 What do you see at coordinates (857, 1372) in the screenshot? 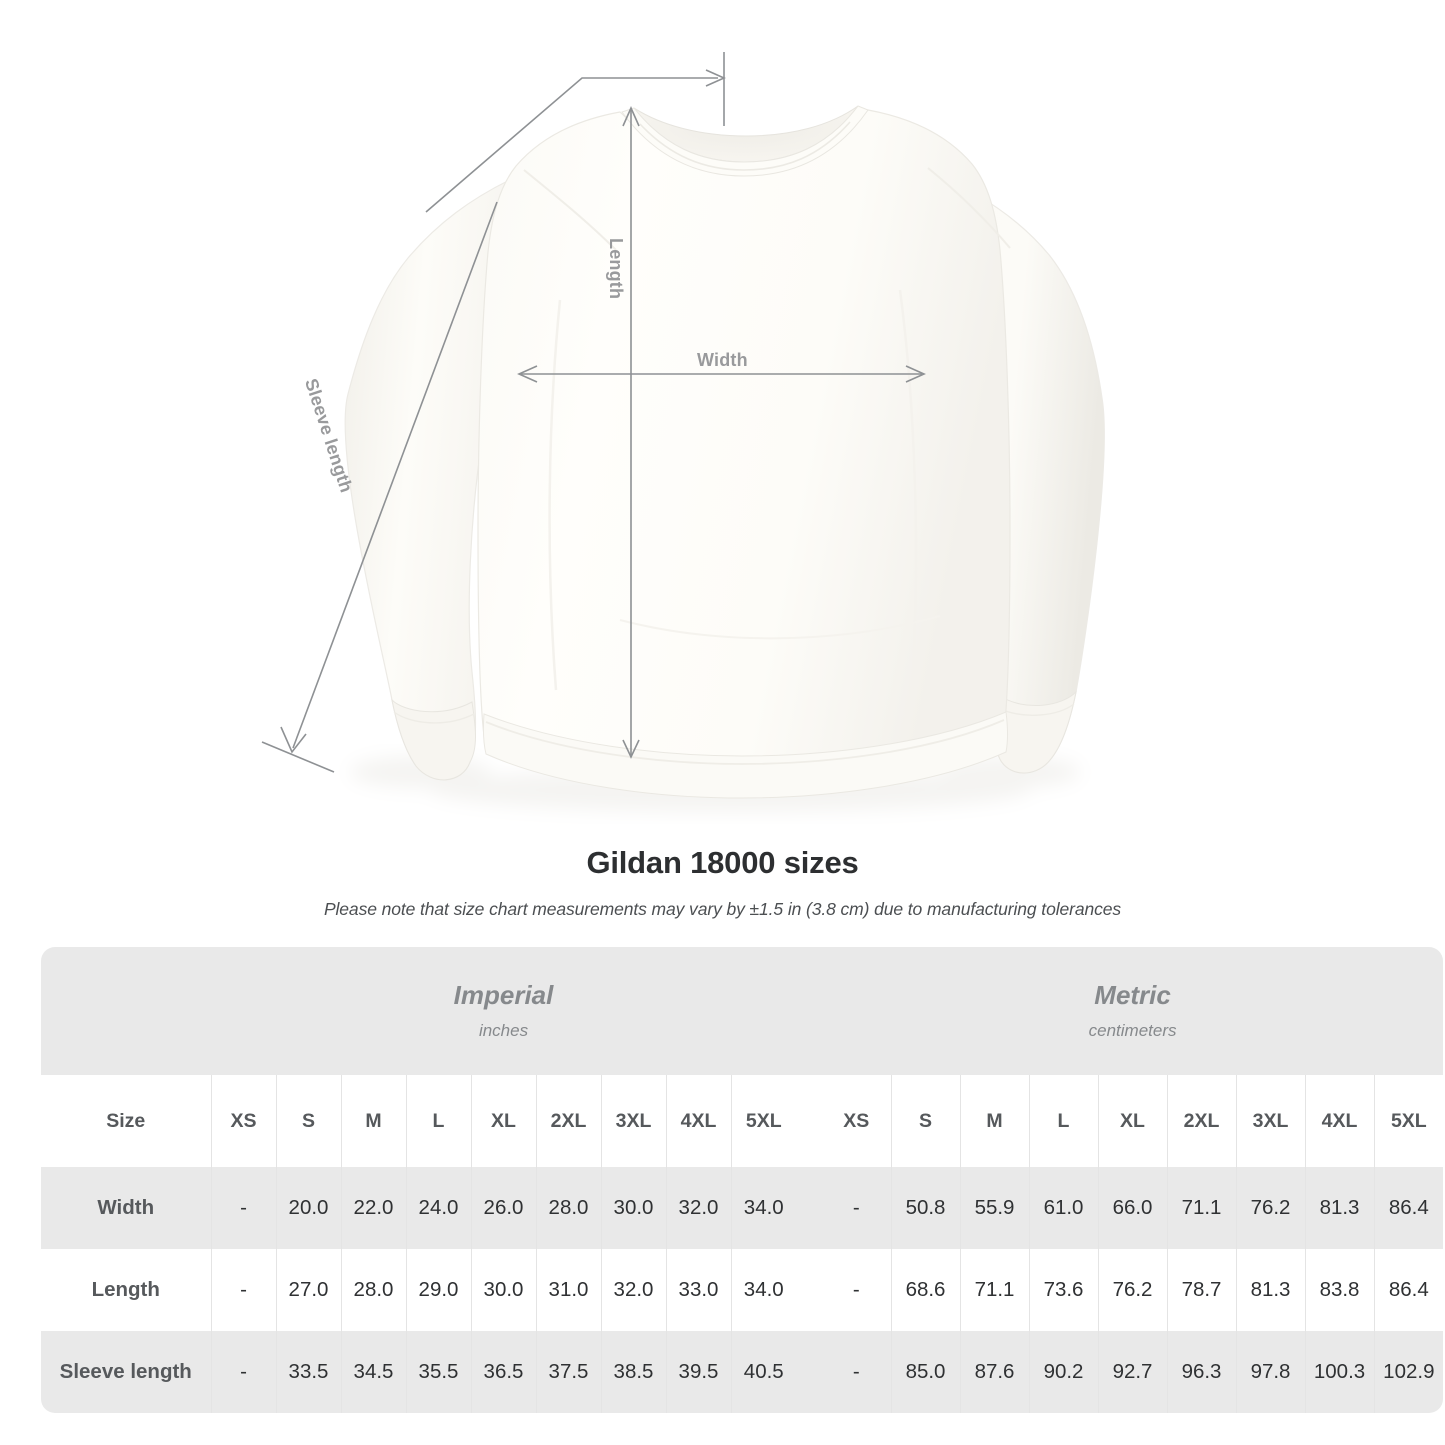
I see `sleeve-metric-xs: -` at bounding box center [857, 1372].